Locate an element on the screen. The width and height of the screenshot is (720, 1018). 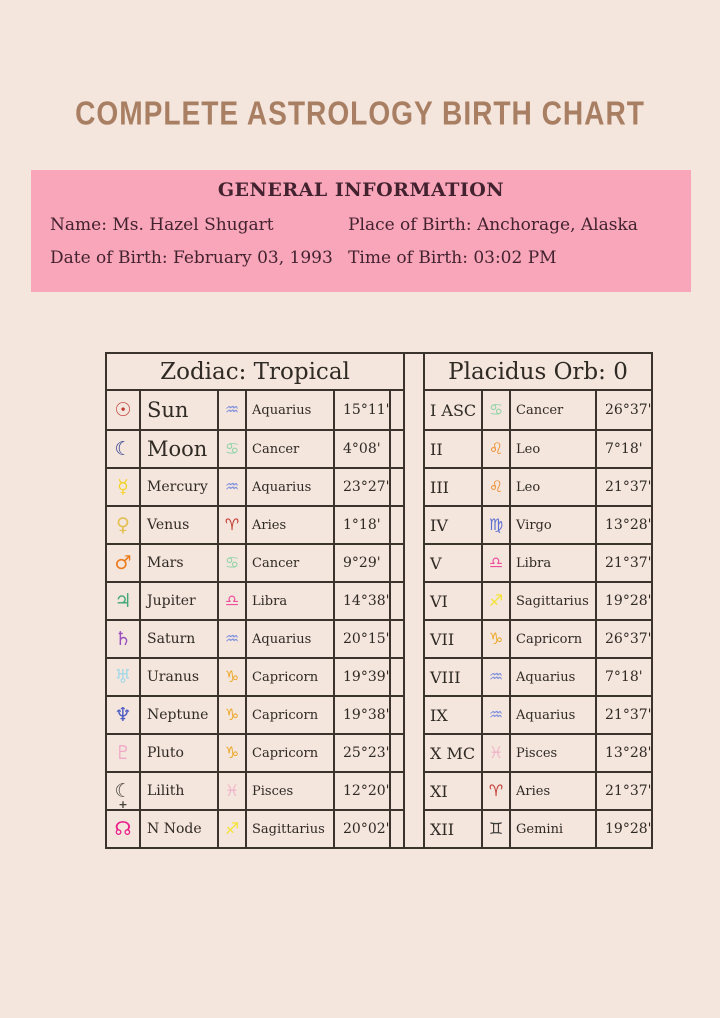
planet-name: Uranus is located at coordinates (178, 677).